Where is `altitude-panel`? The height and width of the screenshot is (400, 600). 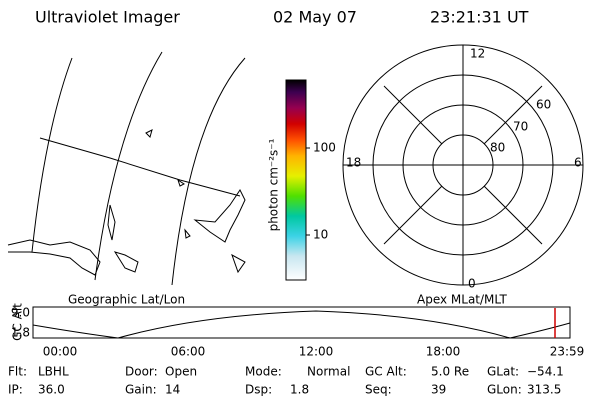 altitude-panel is located at coordinates (301, 322).